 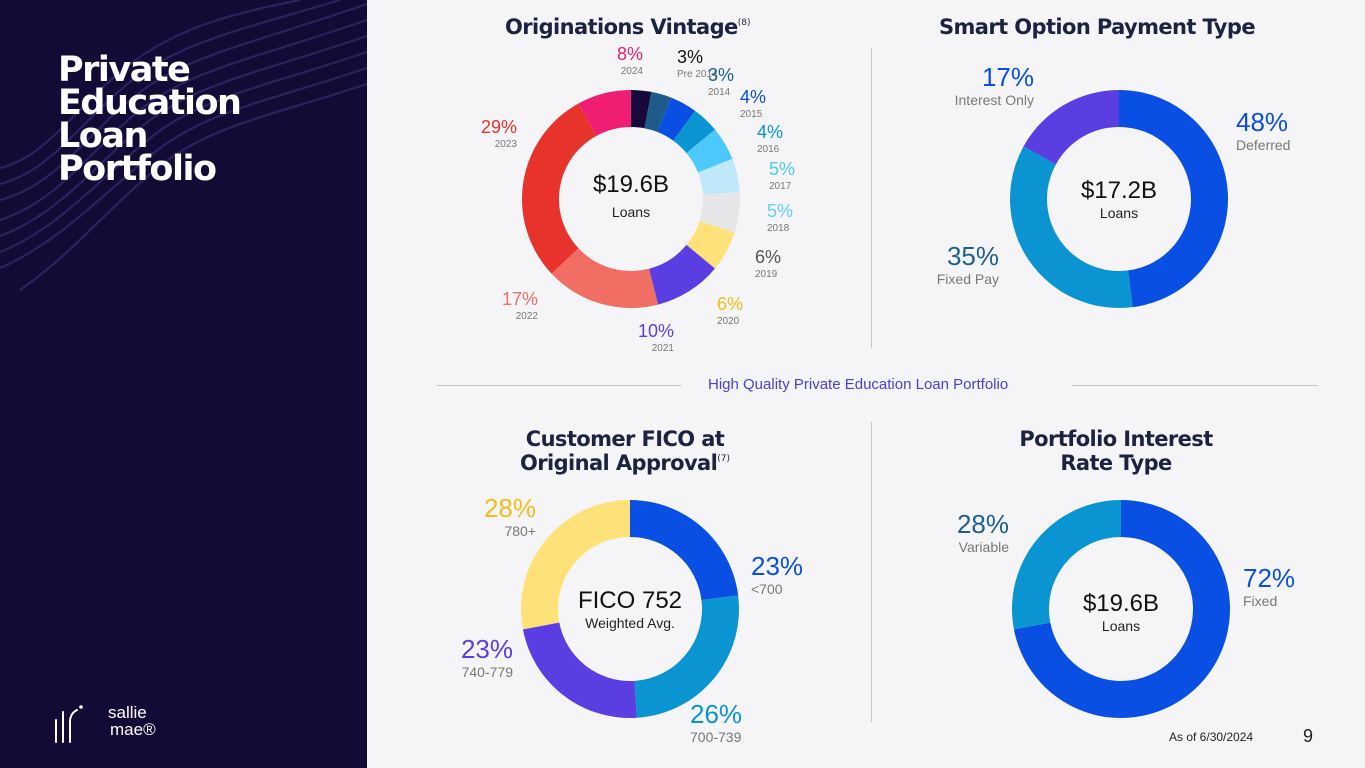 I want to click on center-label: Weighted Avg., so click(x=630, y=623).